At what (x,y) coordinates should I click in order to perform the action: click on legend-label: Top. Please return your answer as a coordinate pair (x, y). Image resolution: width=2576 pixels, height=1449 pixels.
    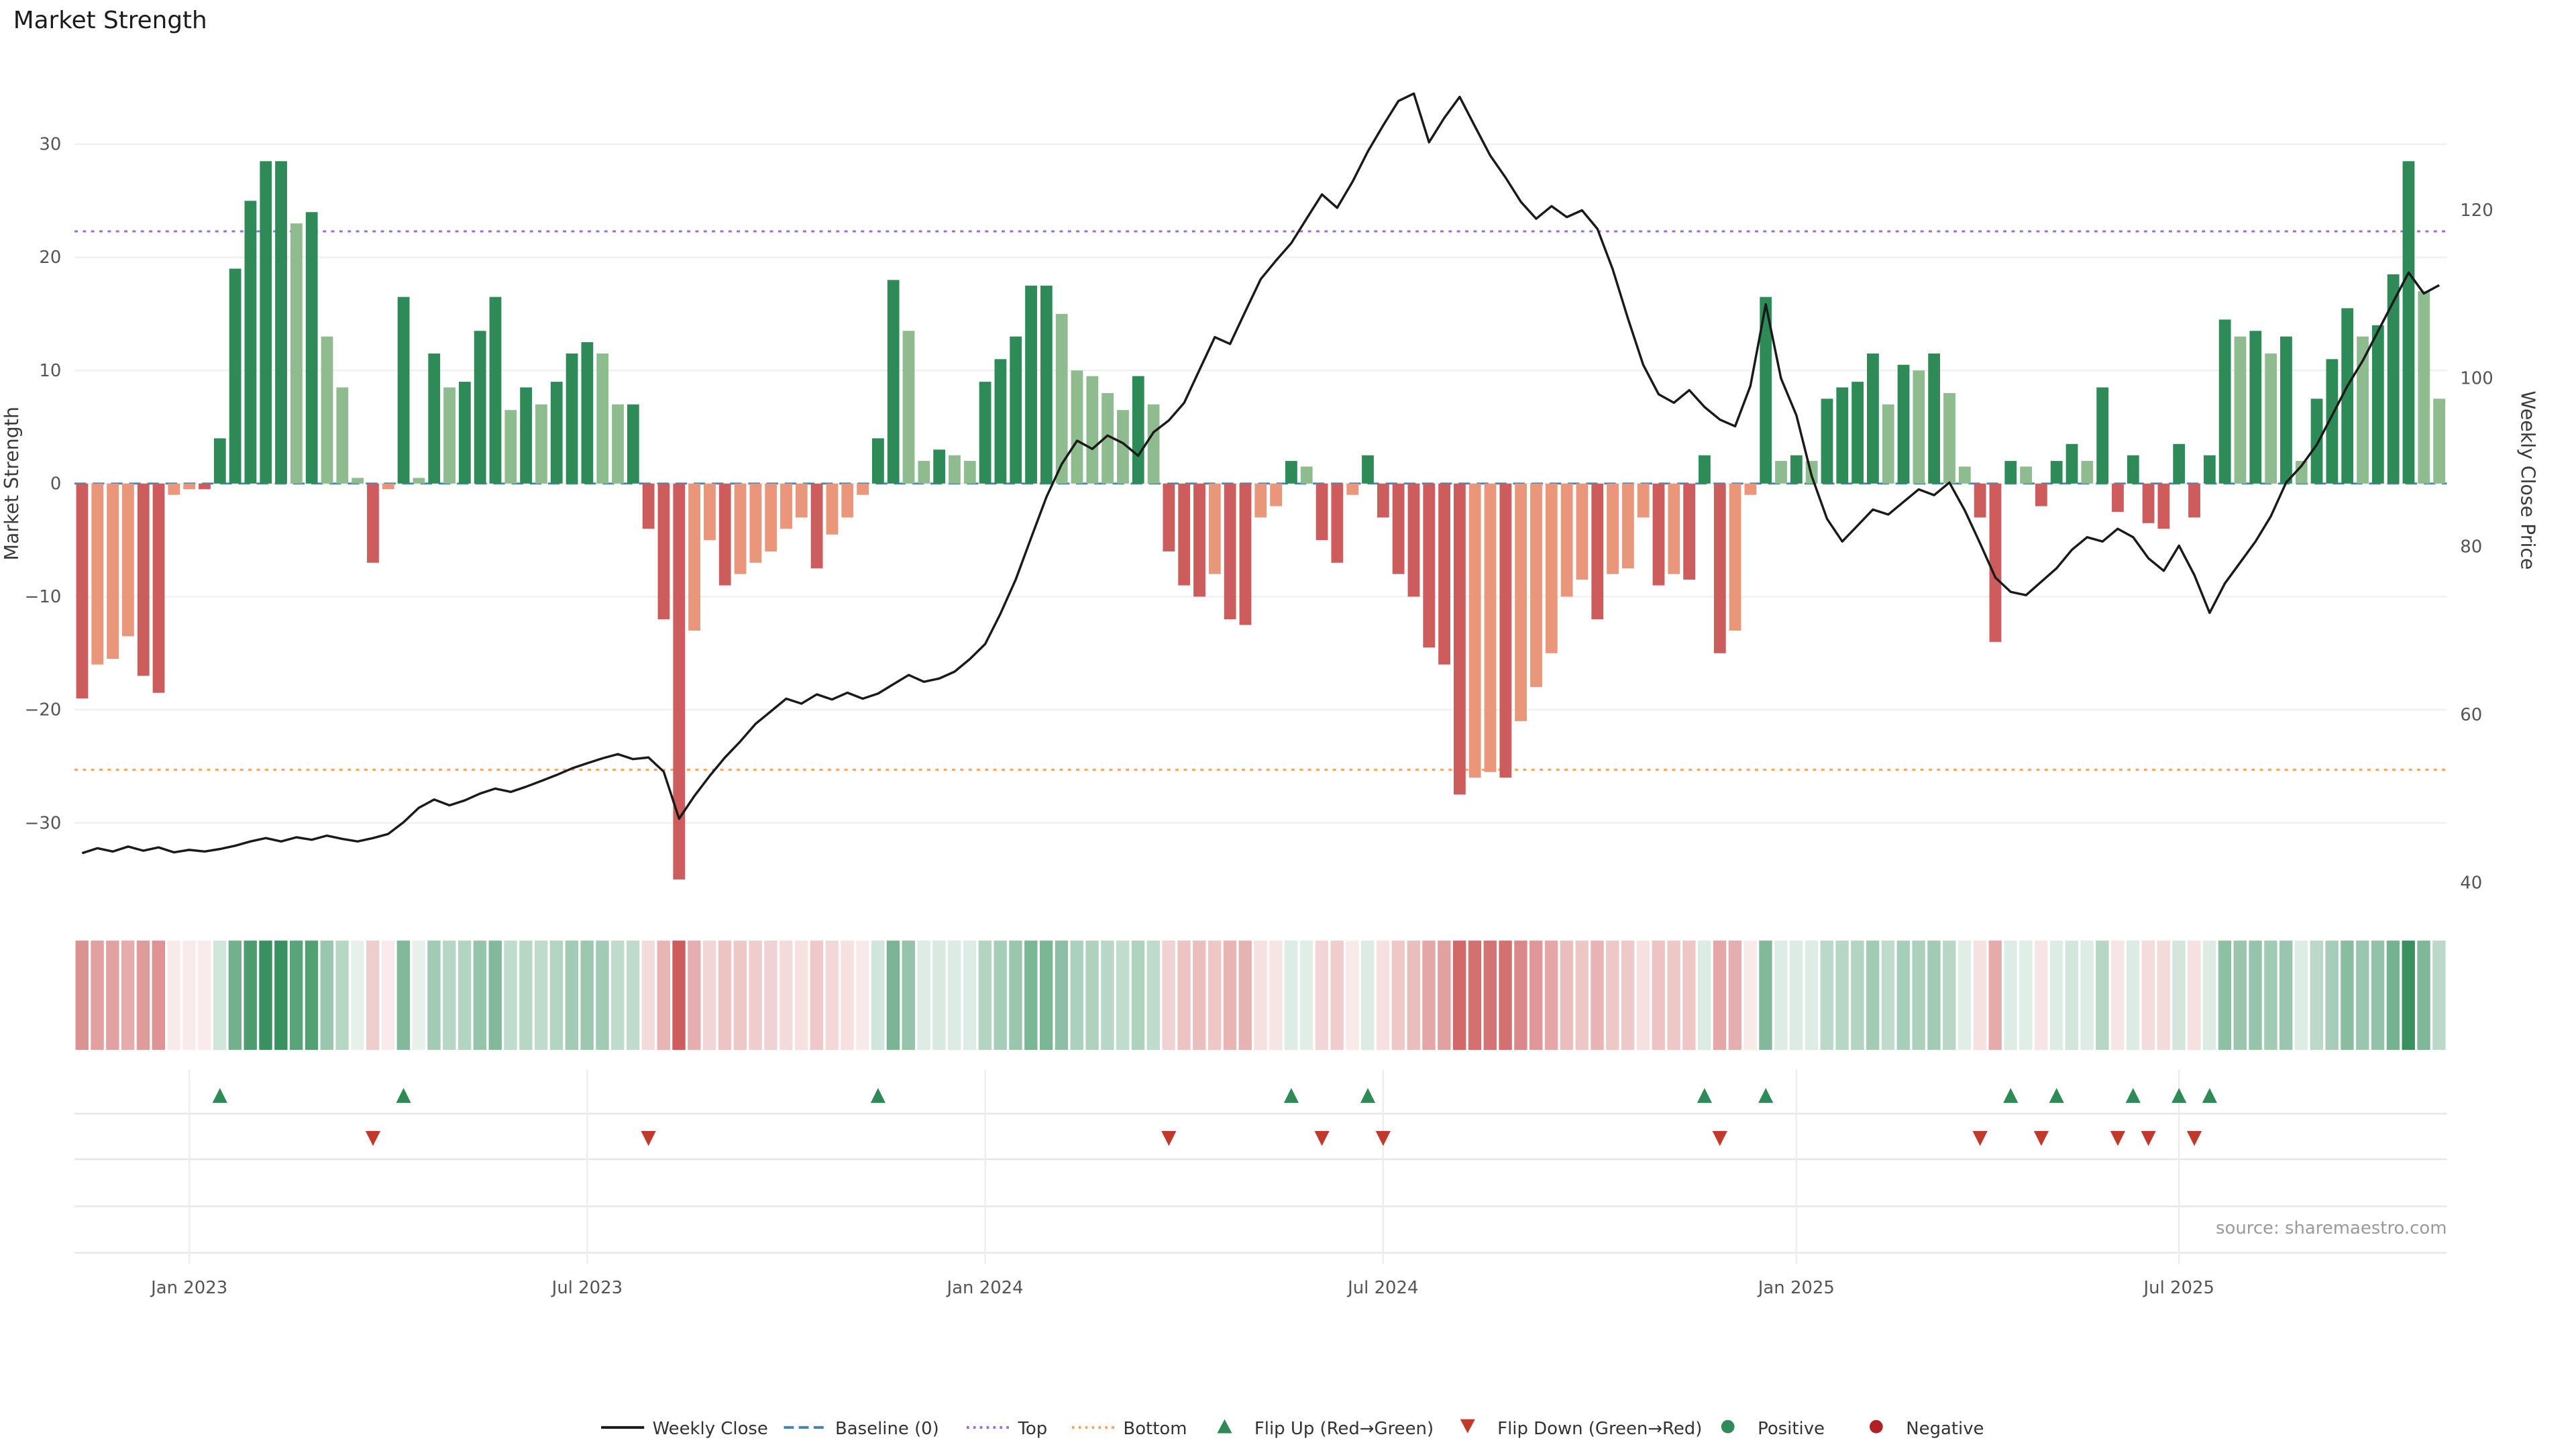
    Looking at the image, I should click on (1032, 1429).